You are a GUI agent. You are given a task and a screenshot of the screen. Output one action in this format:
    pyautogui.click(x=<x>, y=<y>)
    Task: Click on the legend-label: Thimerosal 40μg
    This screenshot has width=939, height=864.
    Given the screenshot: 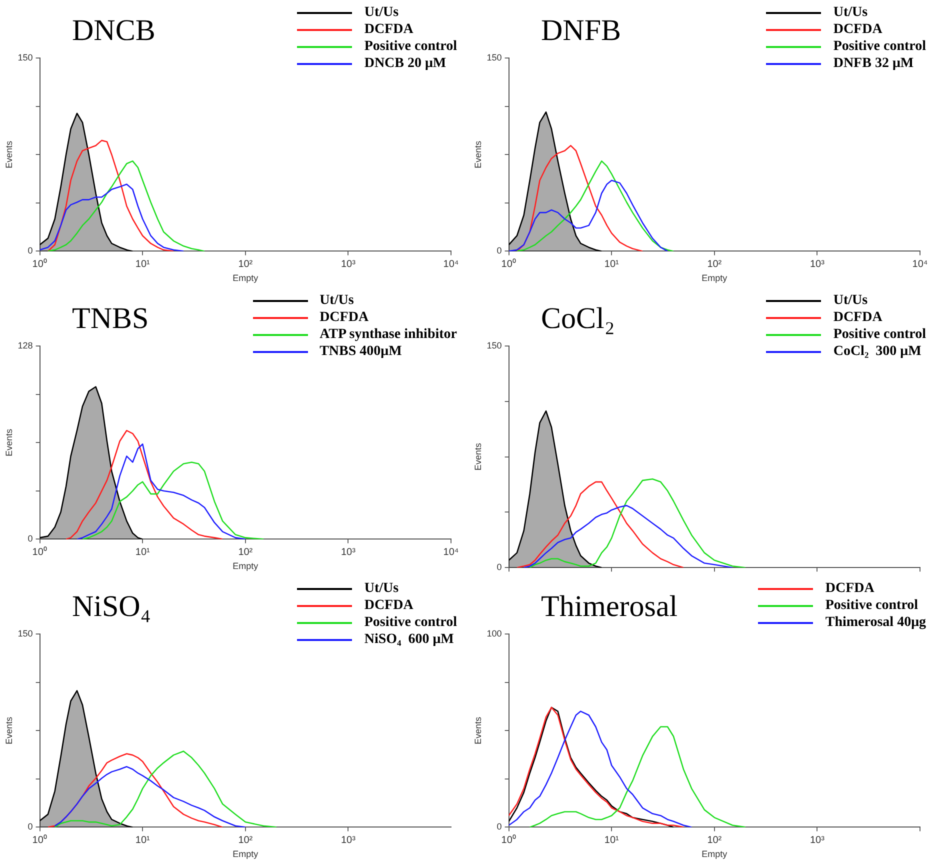 What is the action you would take?
    pyautogui.click(x=875, y=622)
    